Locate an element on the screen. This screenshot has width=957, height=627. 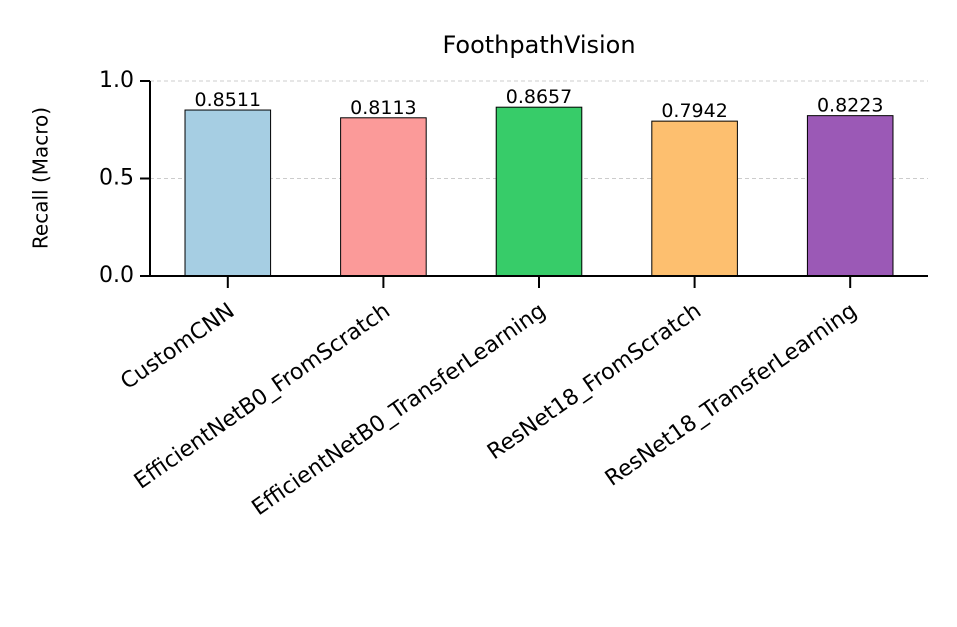
y-tick-label: 0.0 is located at coordinates (116, 275).